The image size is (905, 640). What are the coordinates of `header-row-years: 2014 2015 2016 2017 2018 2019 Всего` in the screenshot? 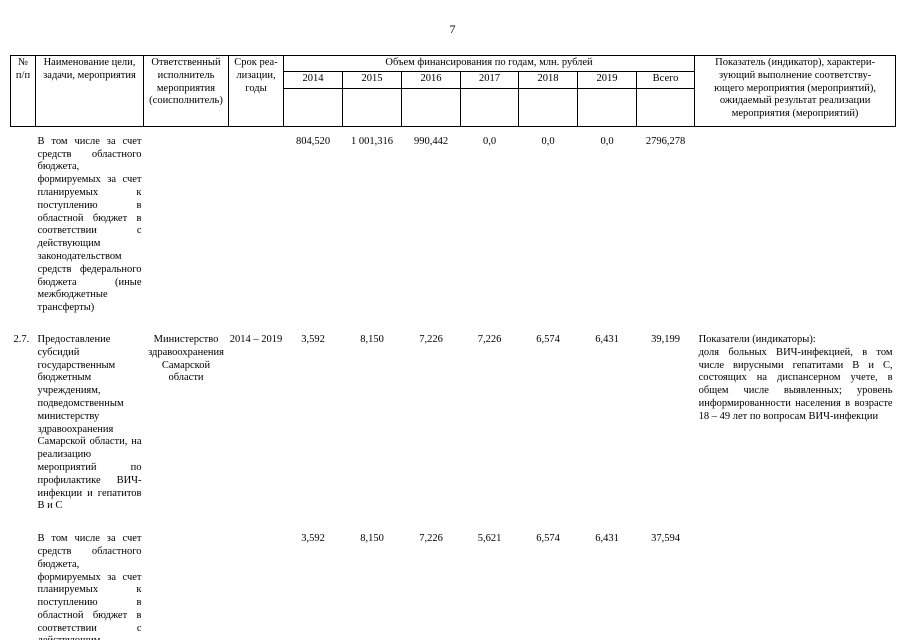 It's located at (453, 79).